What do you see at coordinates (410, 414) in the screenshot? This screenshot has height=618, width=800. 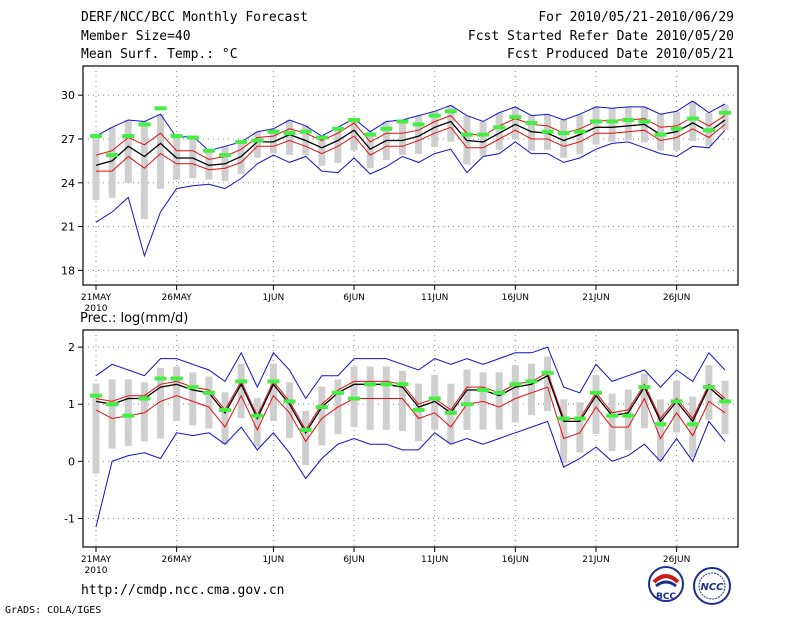 I see `mean-minus-sd-line` at bounding box center [410, 414].